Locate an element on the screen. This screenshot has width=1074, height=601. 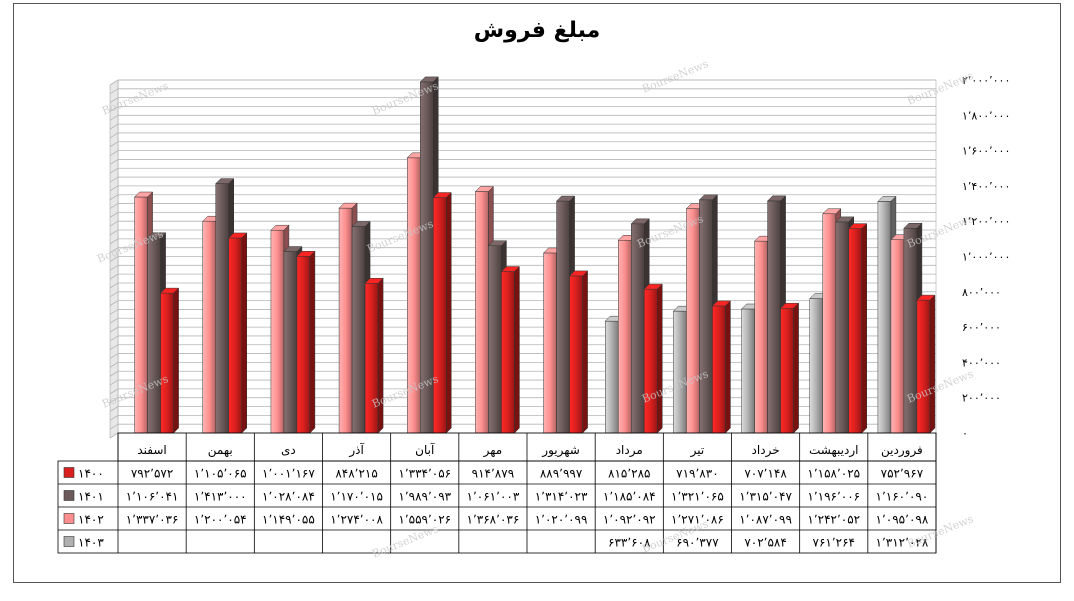
y-tick-label: ۱٬۴۰۰٬۰۰۰ is located at coordinates (986, 186).